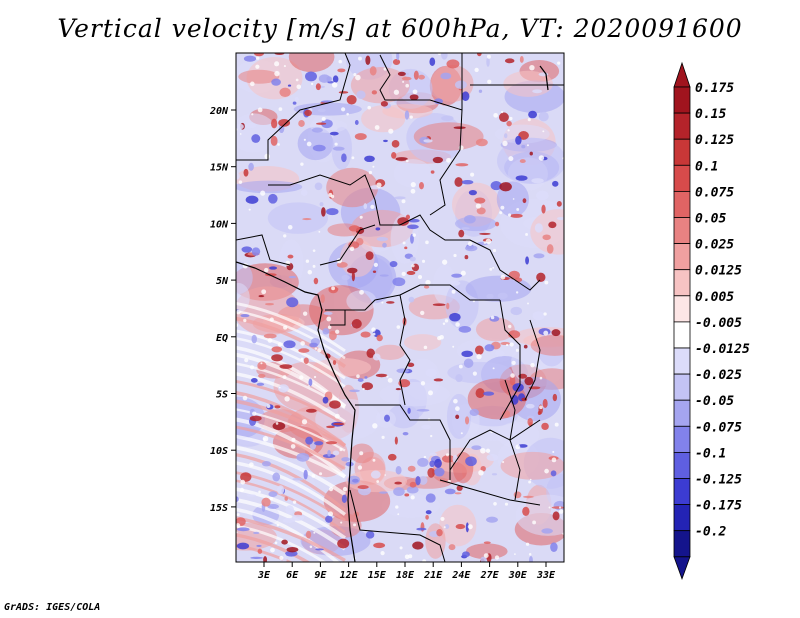 The height and width of the screenshot is (618, 800). Describe the element at coordinates (682, 74) in the screenshot. I see `colorbar-top-arrow` at that location.